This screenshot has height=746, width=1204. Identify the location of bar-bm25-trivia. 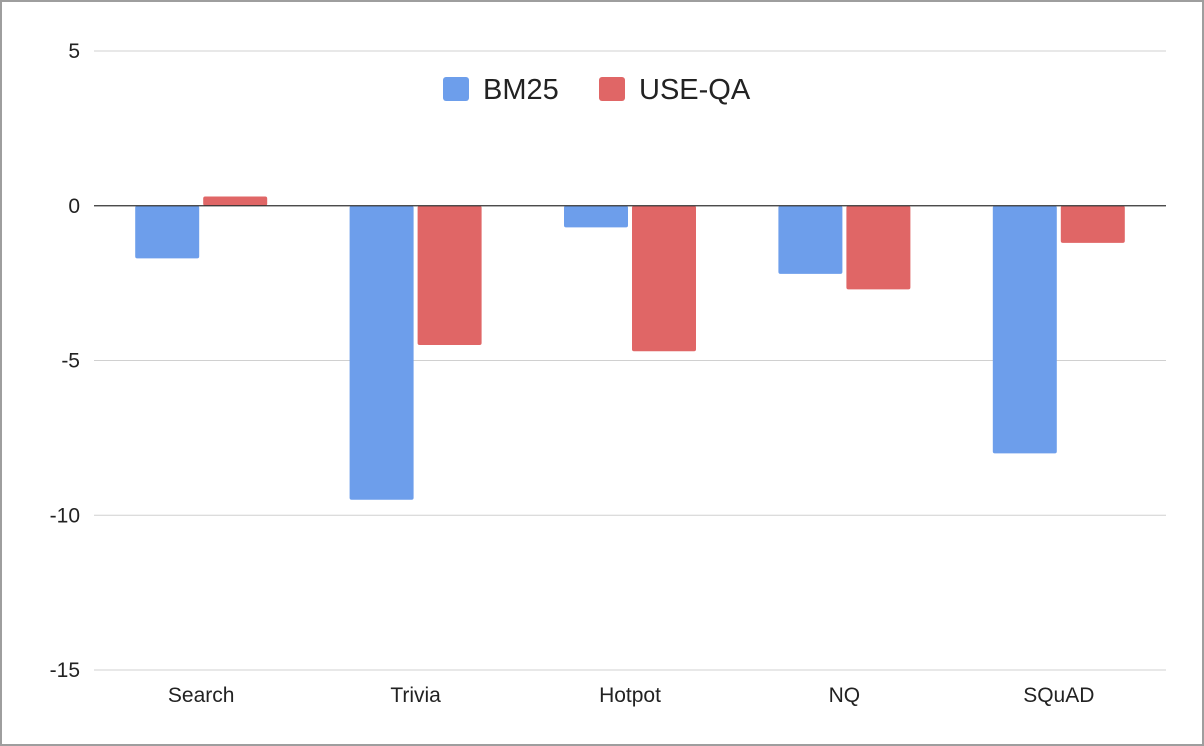
(381, 352).